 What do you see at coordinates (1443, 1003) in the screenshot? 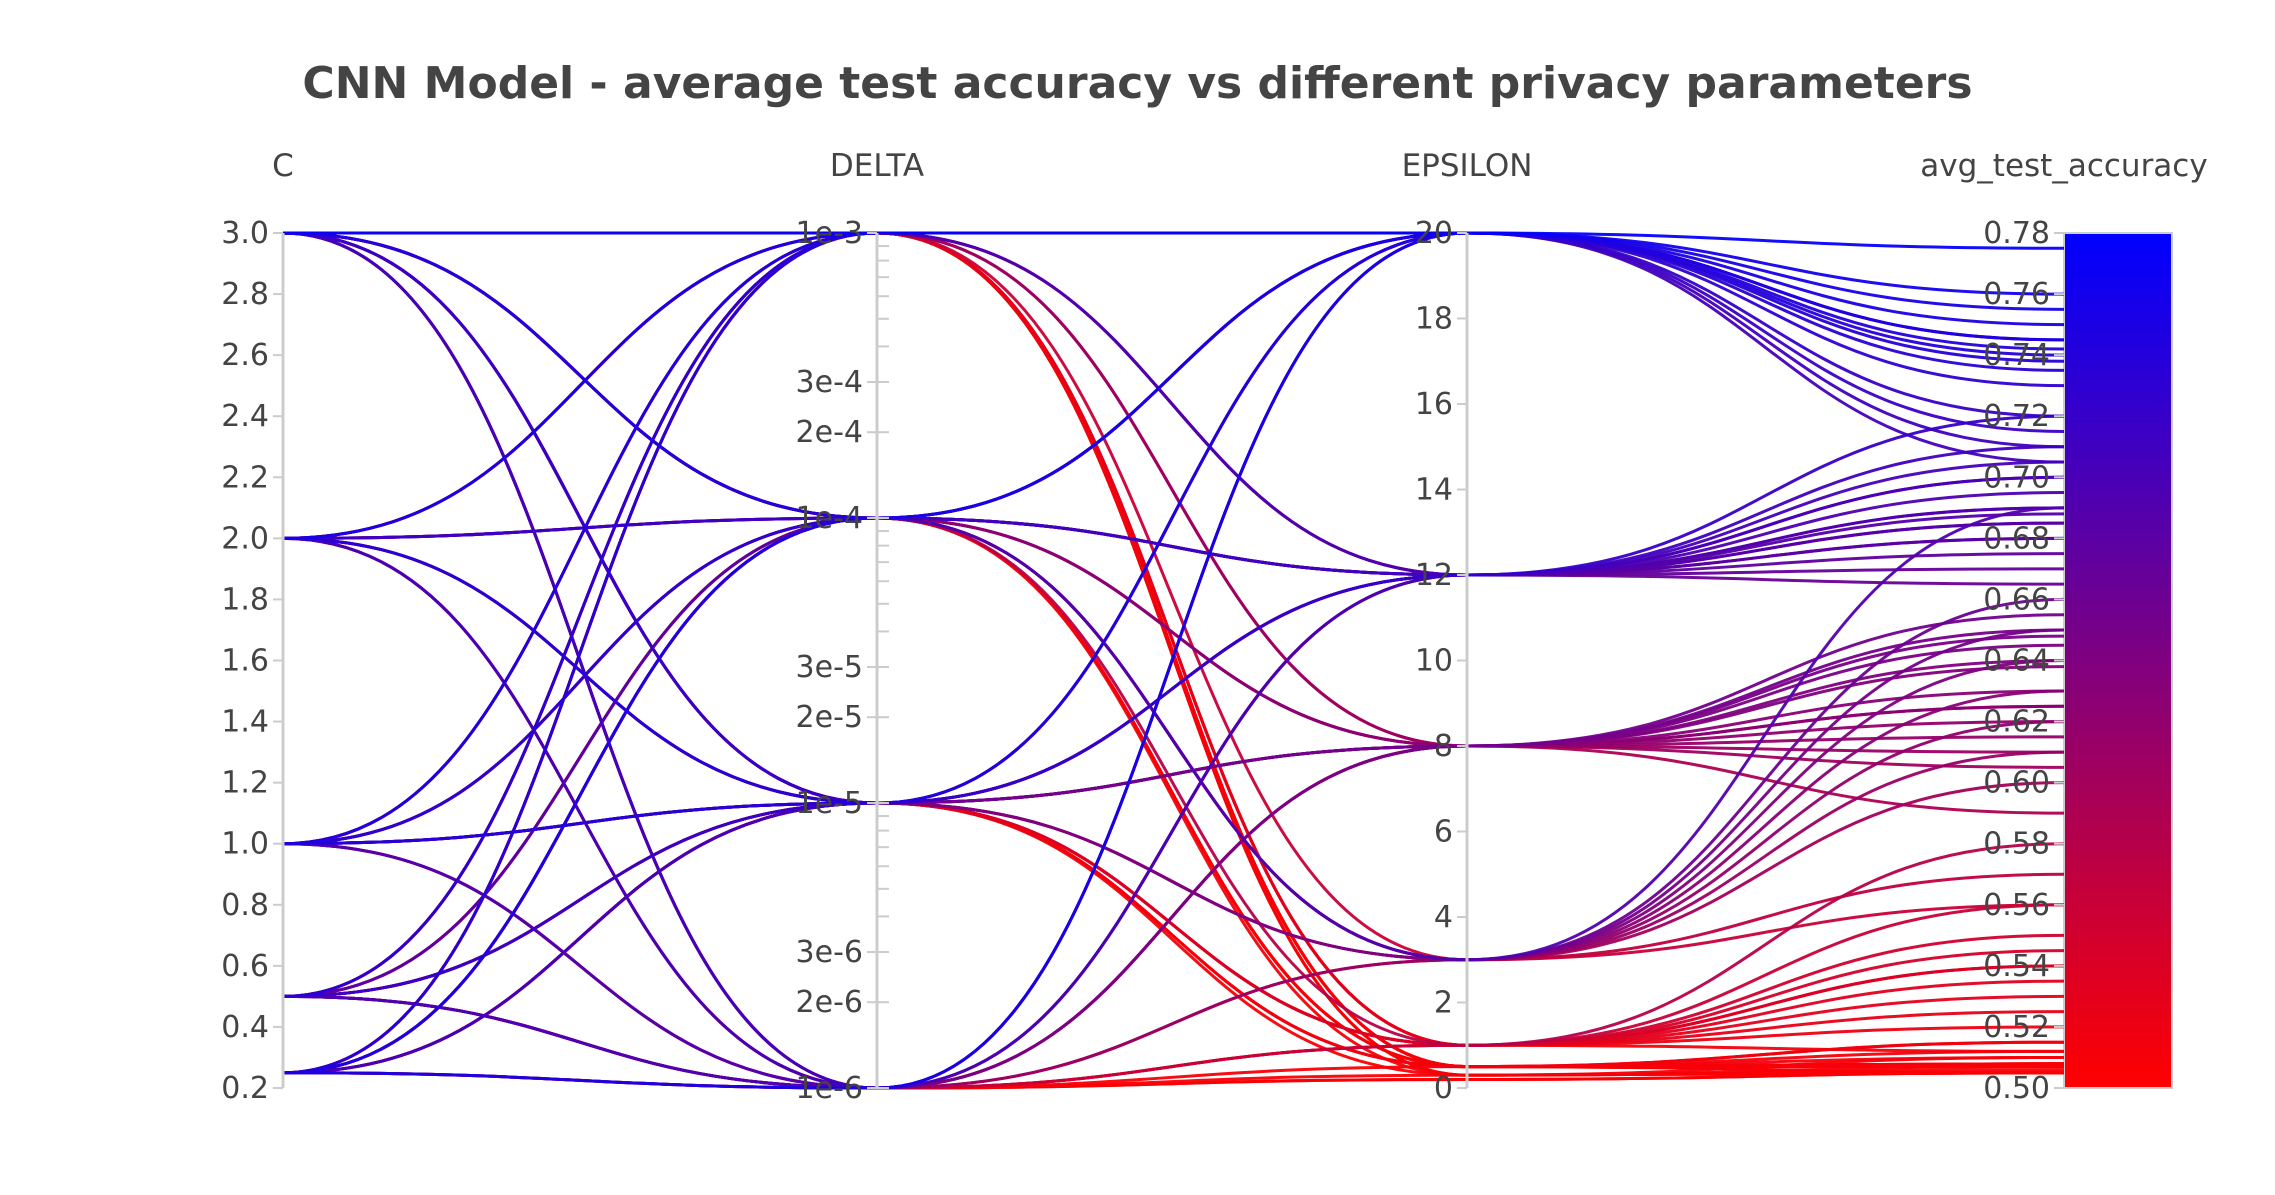
I see `tick-label: 2` at bounding box center [1443, 1003].